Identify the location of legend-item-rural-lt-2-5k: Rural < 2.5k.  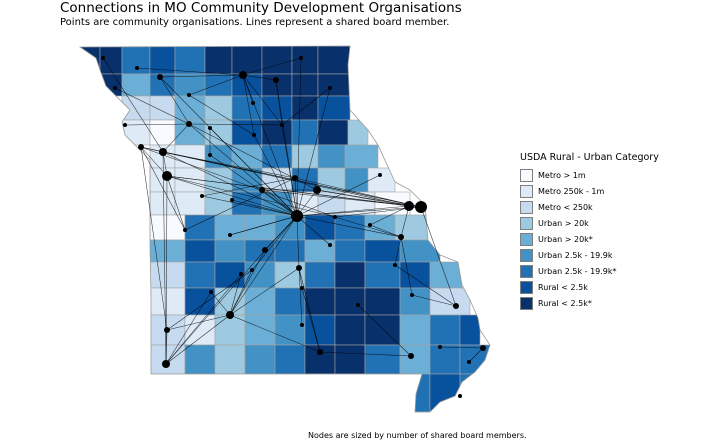
(589, 287).